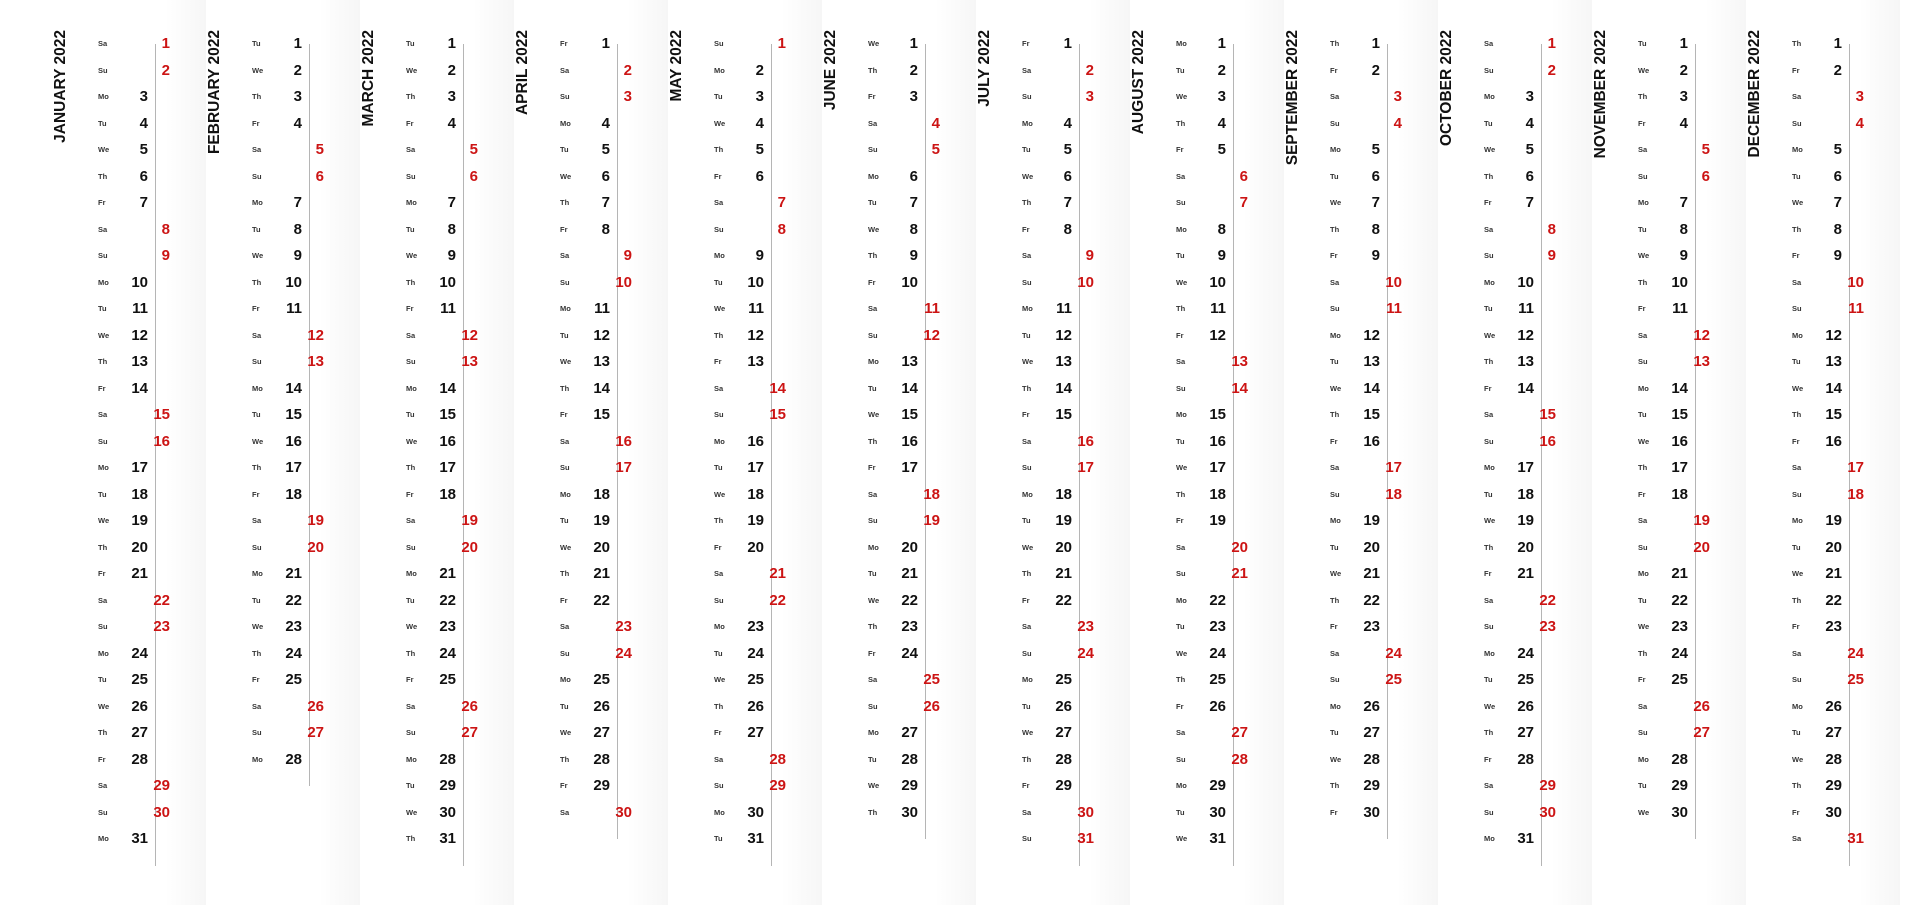 The width and height of the screenshot is (1920, 905). Describe the element at coordinates (755, 732) in the screenshot. I see `weekday-date: 27` at that location.